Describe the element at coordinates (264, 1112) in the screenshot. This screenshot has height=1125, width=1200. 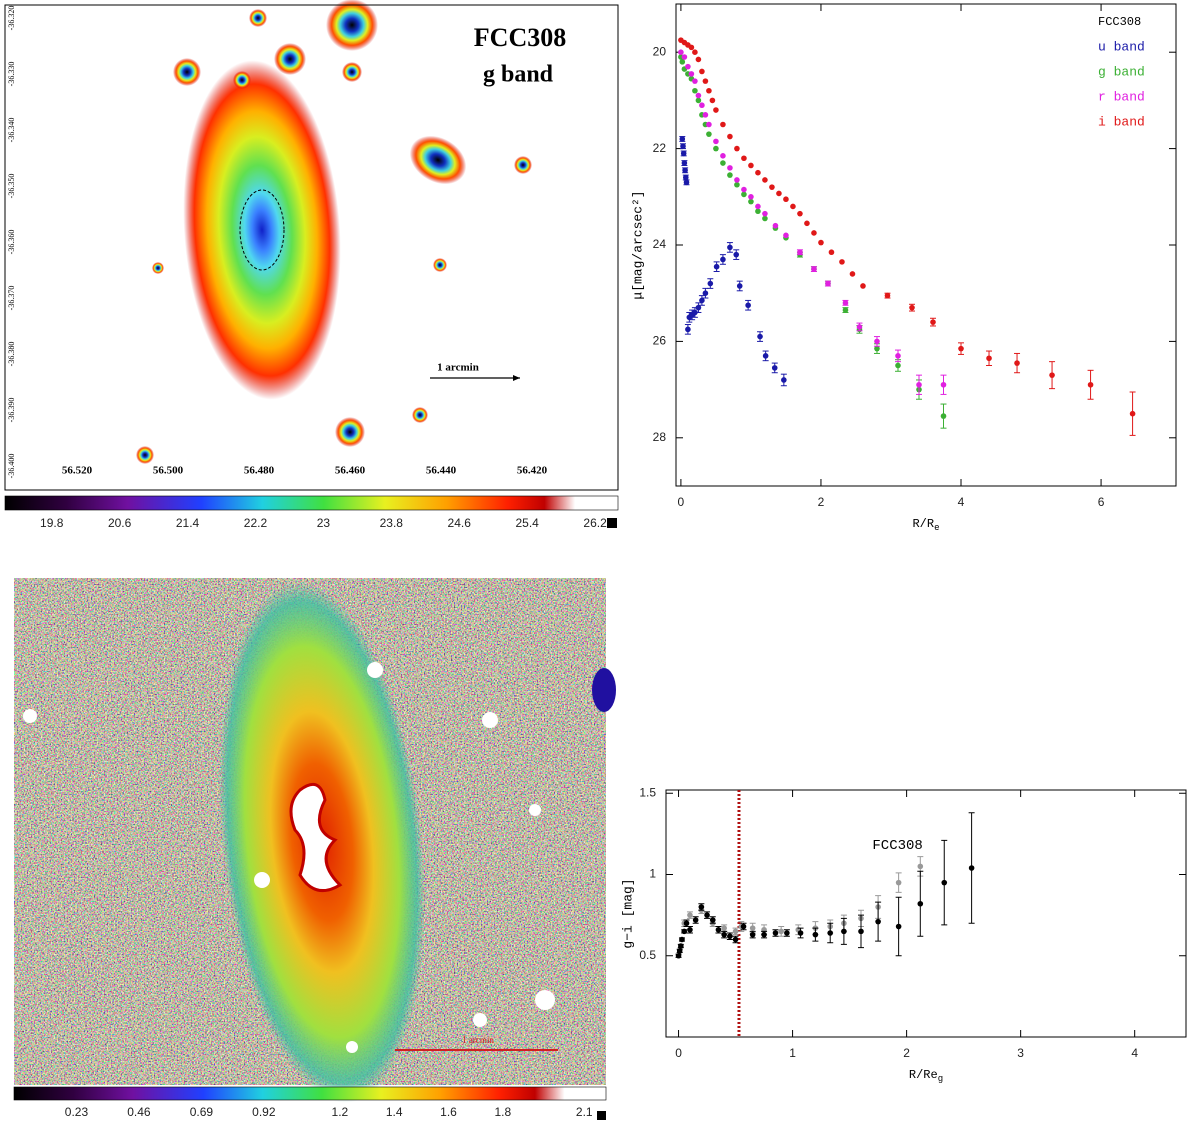
I see `colorbar-label: 0.92` at that location.